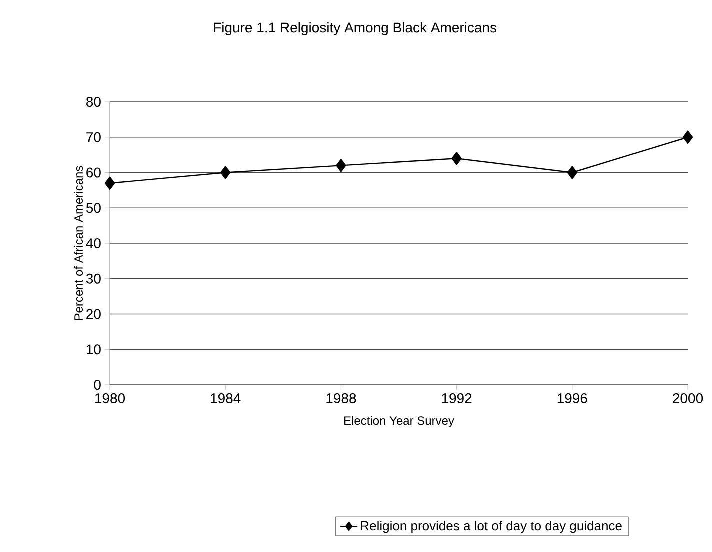 Image resolution: width=712 pixels, height=552 pixels. What do you see at coordinates (110, 399) in the screenshot?
I see `x-tick-label: 1980` at bounding box center [110, 399].